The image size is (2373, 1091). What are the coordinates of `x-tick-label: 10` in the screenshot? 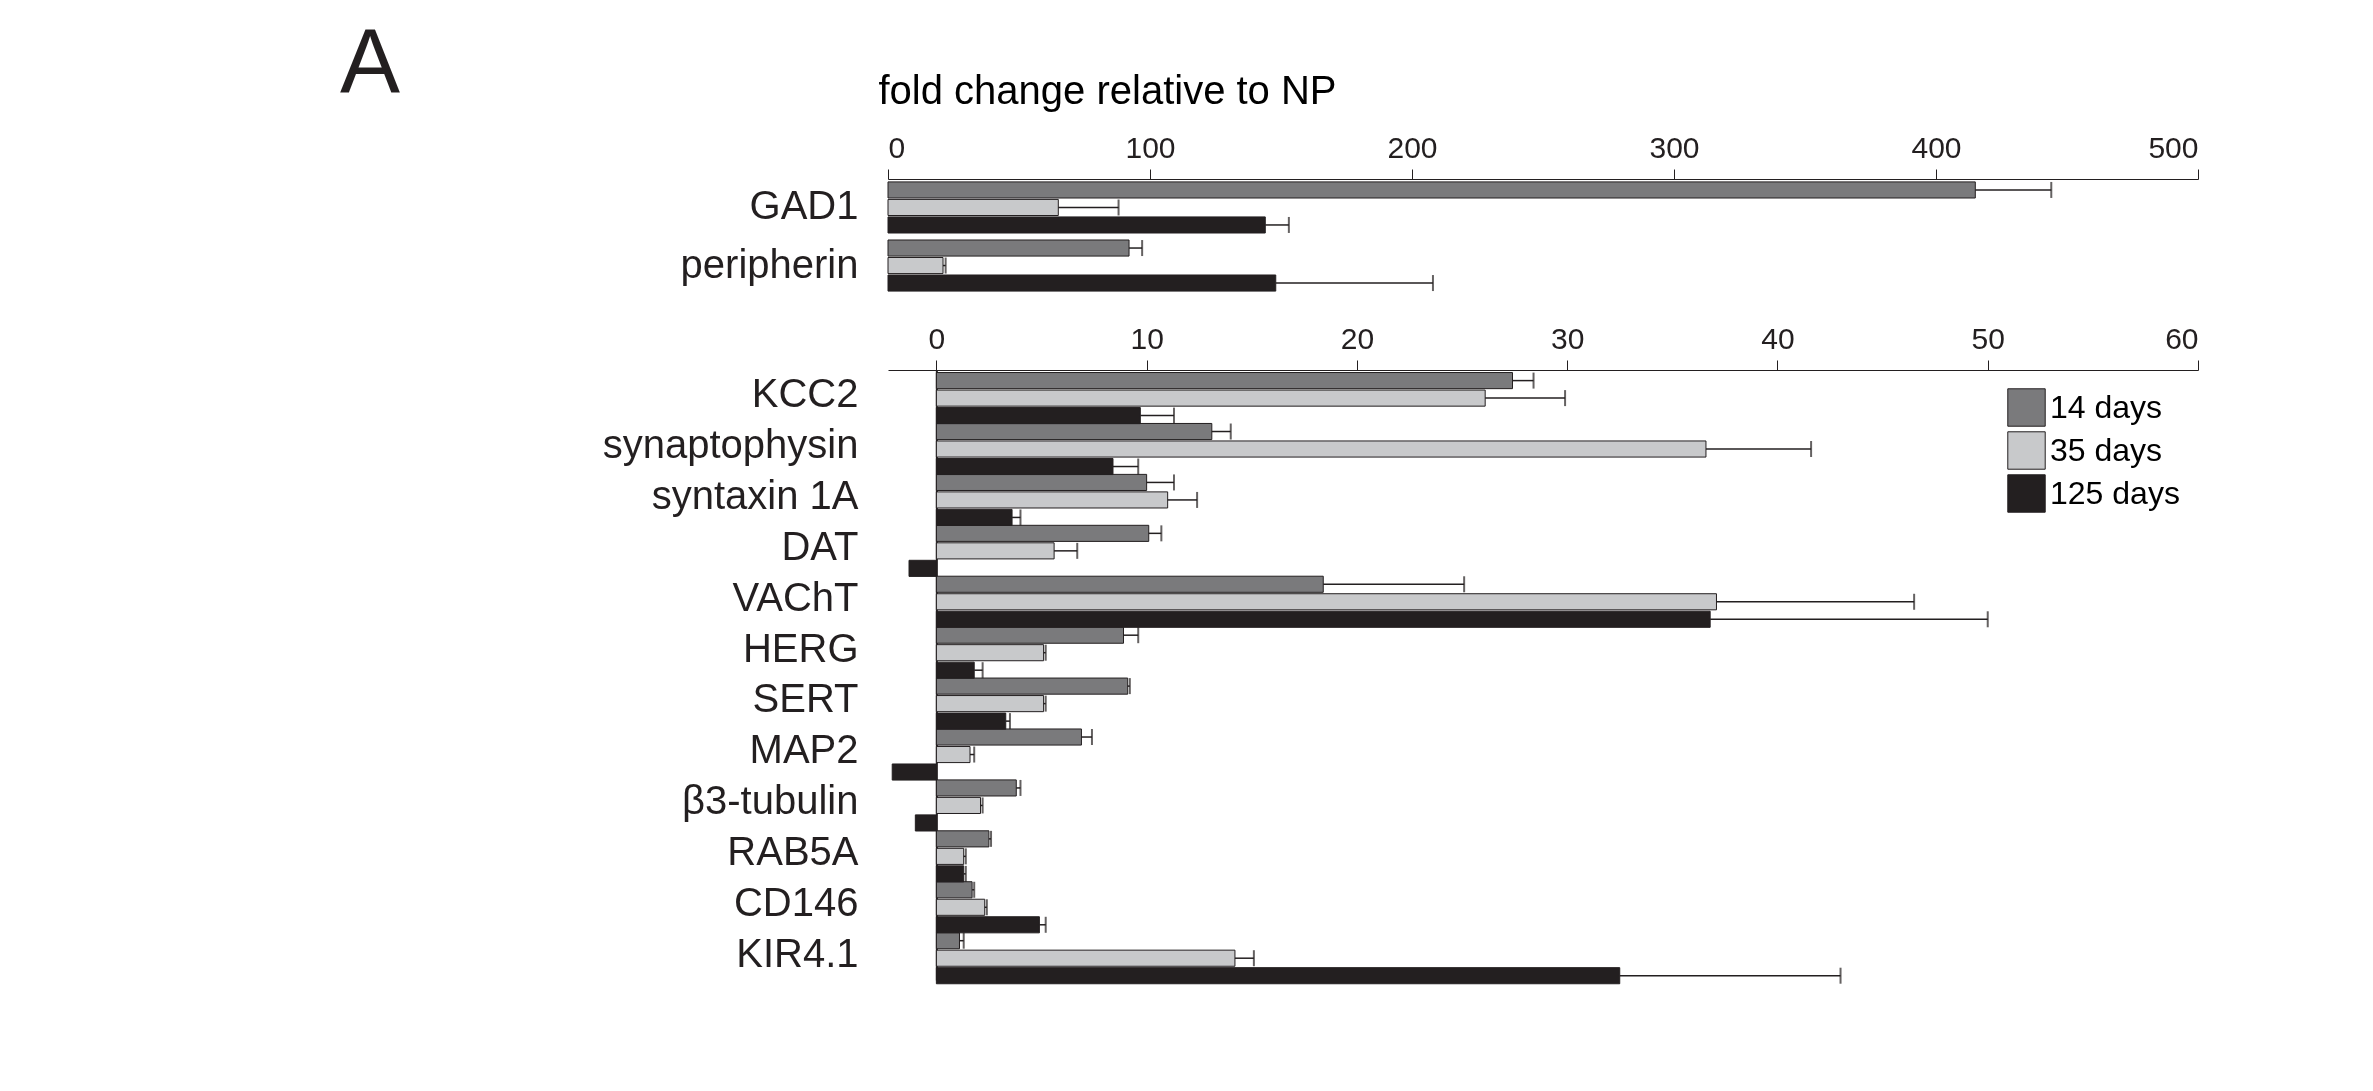 It's located at (1147, 338).